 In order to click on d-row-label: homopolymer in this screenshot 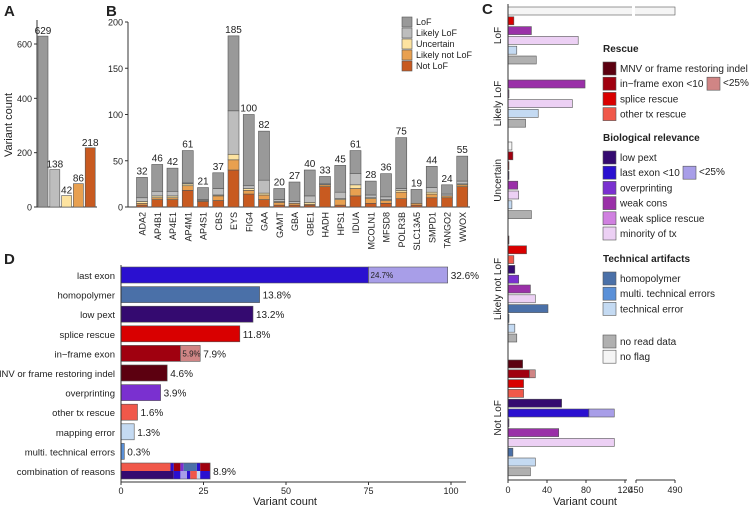, I will do `click(86, 296)`.